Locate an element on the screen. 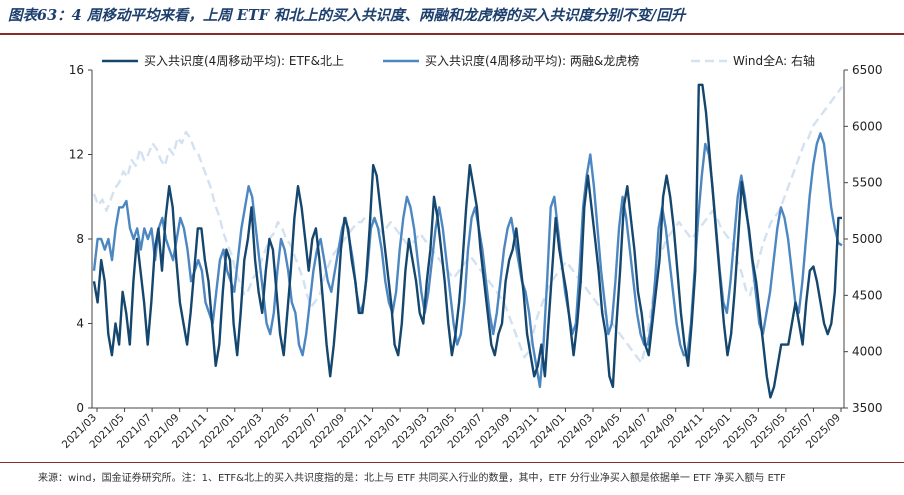 This screenshot has width=904, height=495. right-axis: 3500 4000 4500 5000 5500 6000 6500 is located at coordinates (863, 239).